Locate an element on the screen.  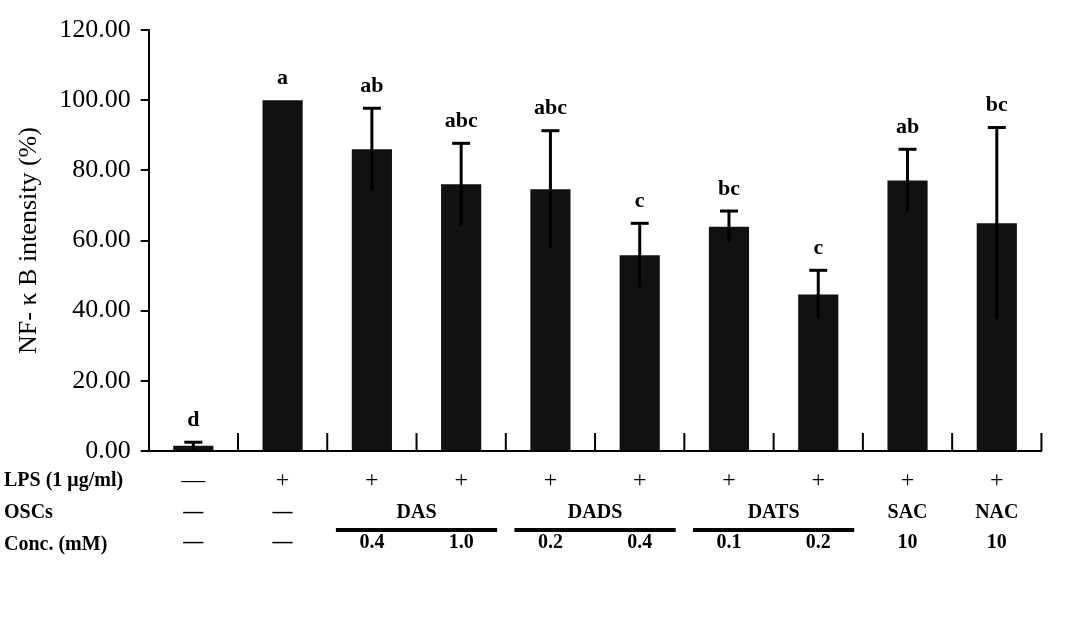
y-tick-label: 80.00 is located at coordinates (101, 169).